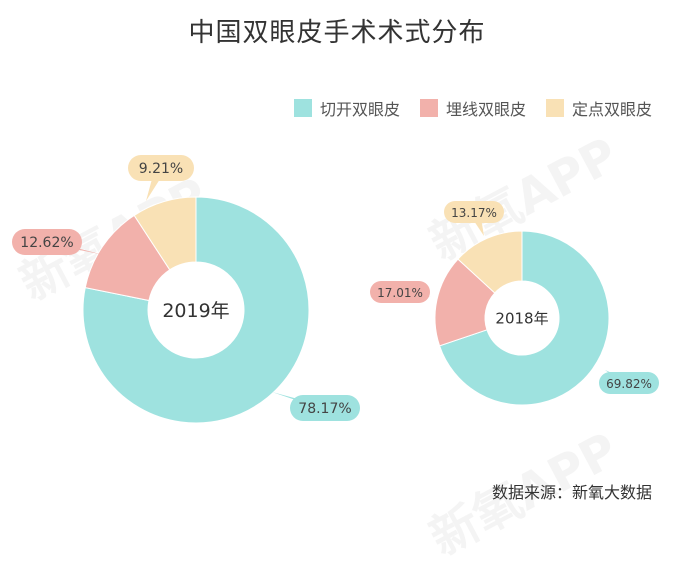 The width and height of the screenshot is (674, 569). I want to click on data-label: 78.17%, so click(316, 406).